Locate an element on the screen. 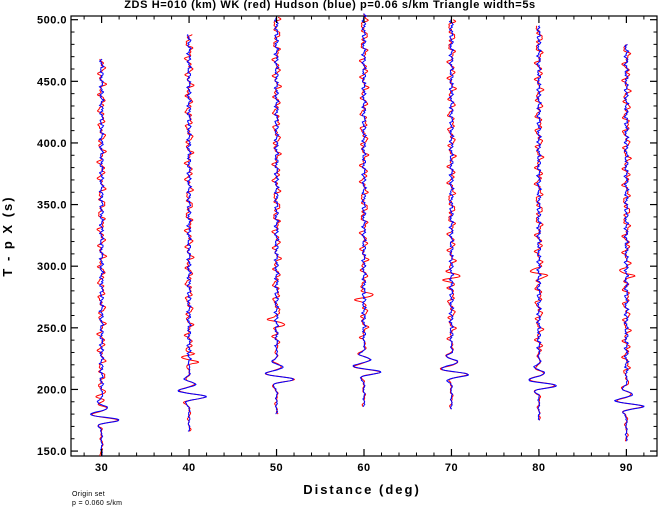 The height and width of the screenshot is (508, 659). y-tick-label: 450.0 is located at coordinates (52, 82).